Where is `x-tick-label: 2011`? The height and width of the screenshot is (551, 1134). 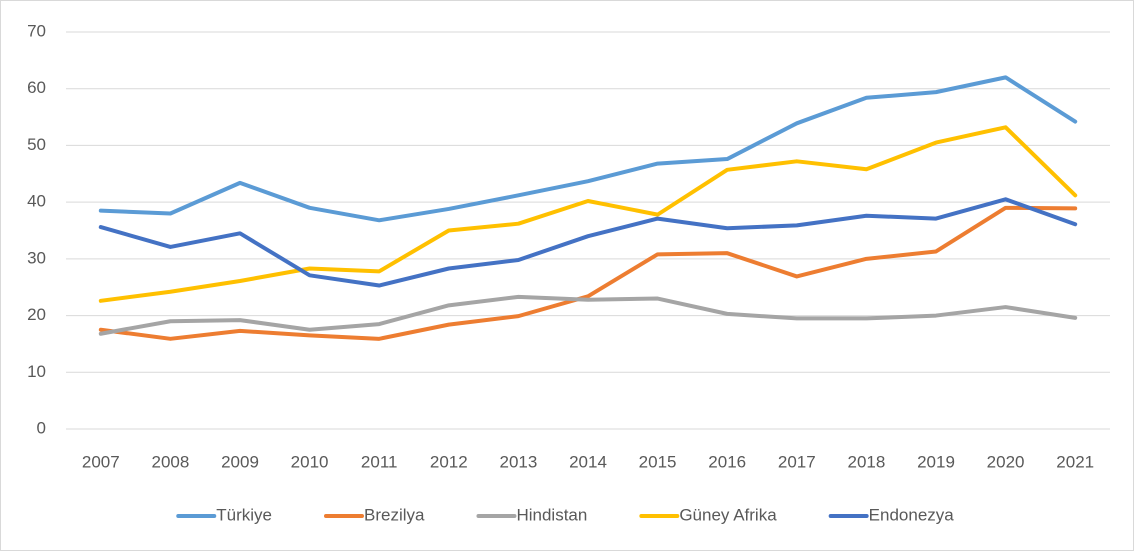 x-tick-label: 2011 is located at coordinates (379, 461).